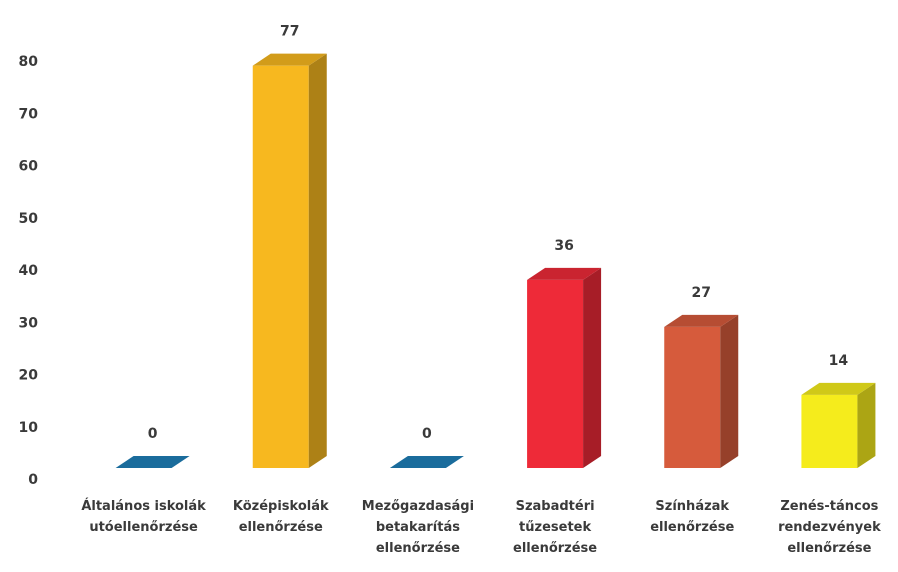  Describe the element at coordinates (839, 361) in the screenshot. I see `value-label: 14` at that location.